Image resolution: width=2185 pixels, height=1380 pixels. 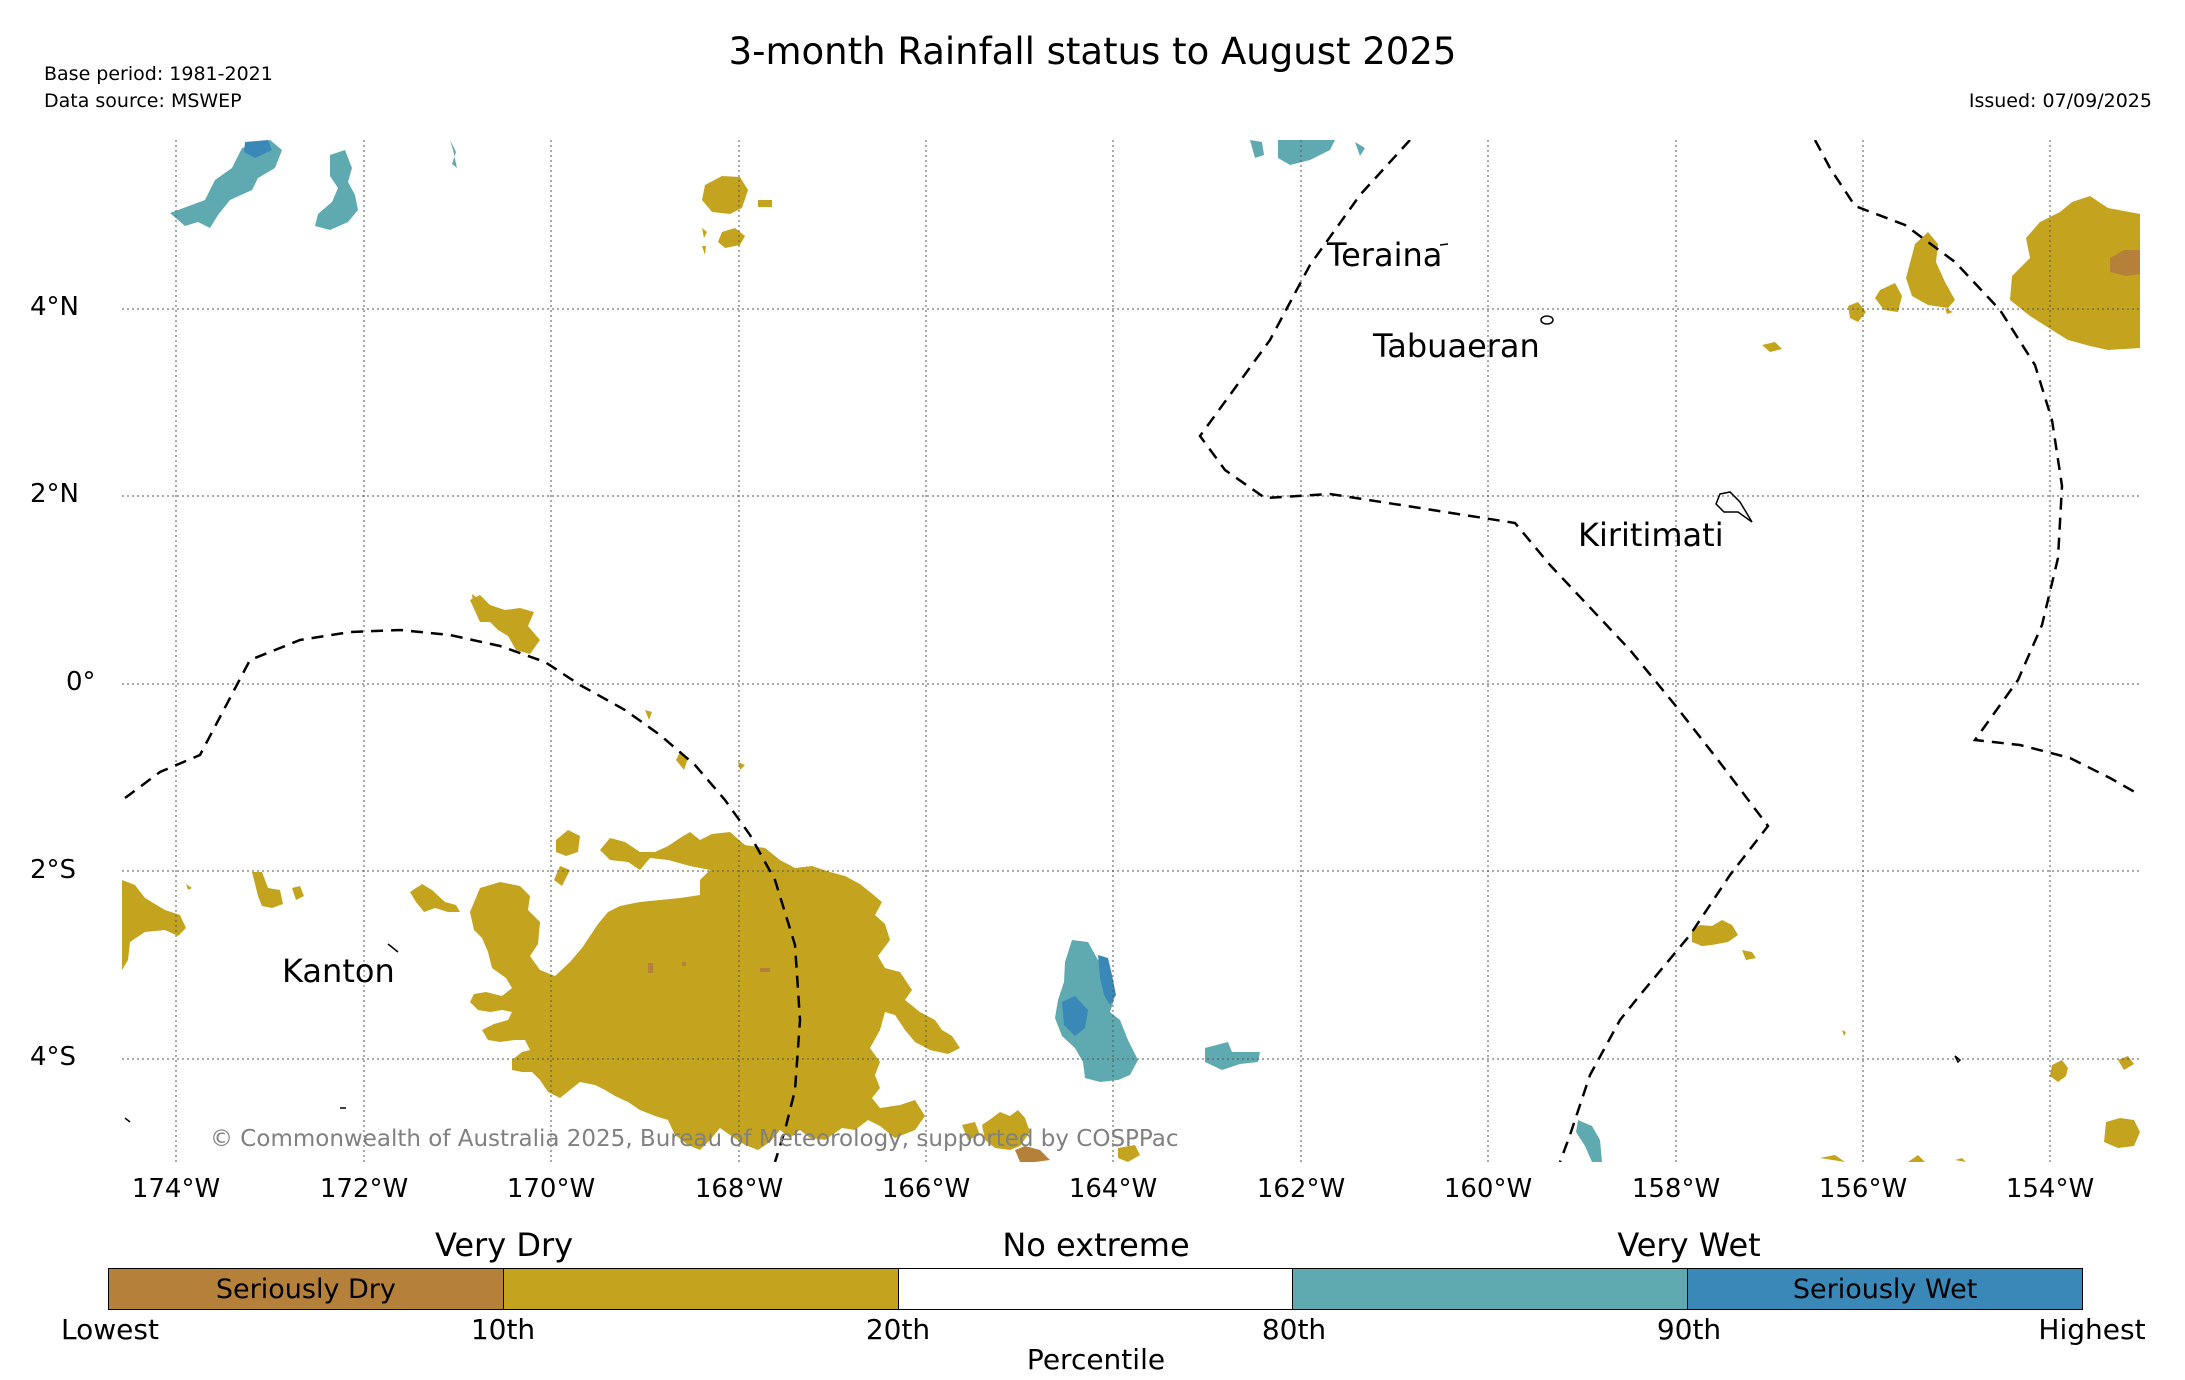 I want to click on legend-segment-seriously-wet: Seriously Wet, so click(x=1885, y=1289).